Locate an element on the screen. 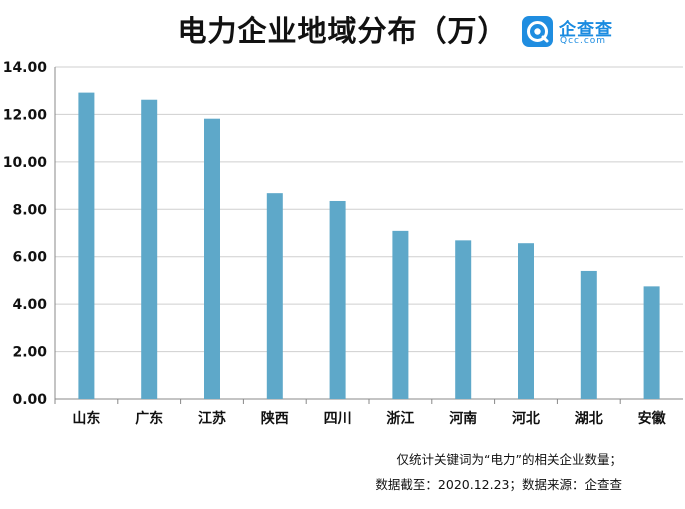 The width and height of the screenshot is (685, 509). x-tick-label: 湖北 is located at coordinates (589, 419).